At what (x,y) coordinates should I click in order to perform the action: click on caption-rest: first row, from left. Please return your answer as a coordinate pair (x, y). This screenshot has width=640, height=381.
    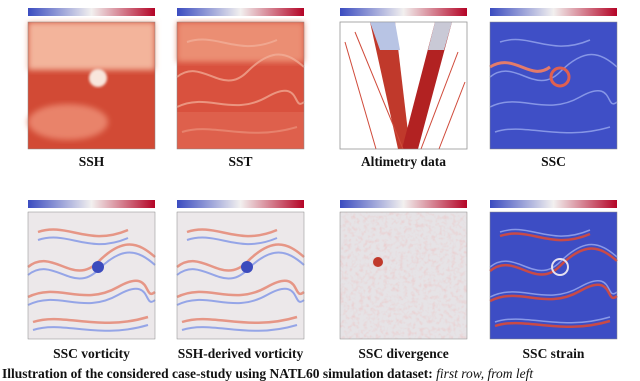
    Looking at the image, I should click on (485, 373).